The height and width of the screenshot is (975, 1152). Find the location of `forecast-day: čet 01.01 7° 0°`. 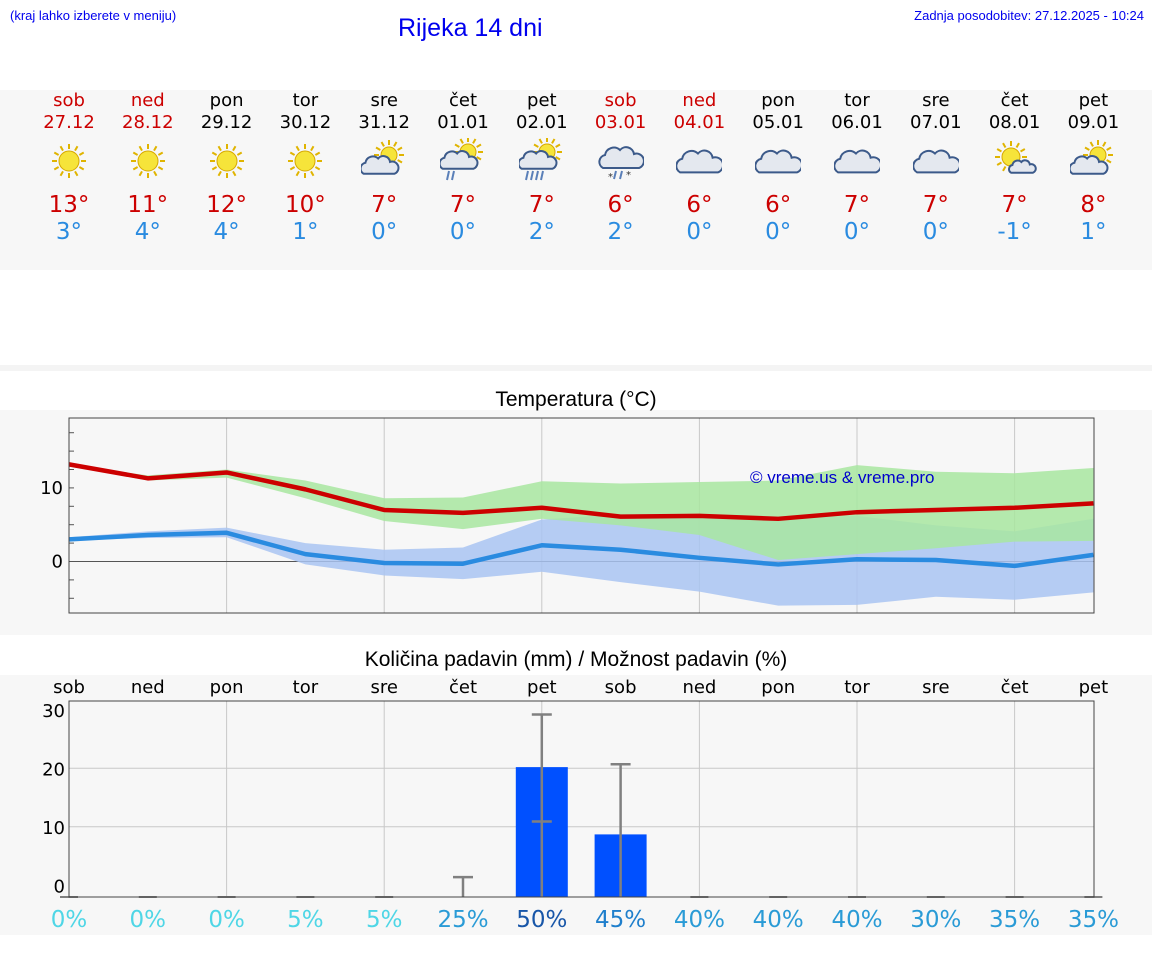

forecast-day: čet 01.01 7° 0° is located at coordinates (463, 168).